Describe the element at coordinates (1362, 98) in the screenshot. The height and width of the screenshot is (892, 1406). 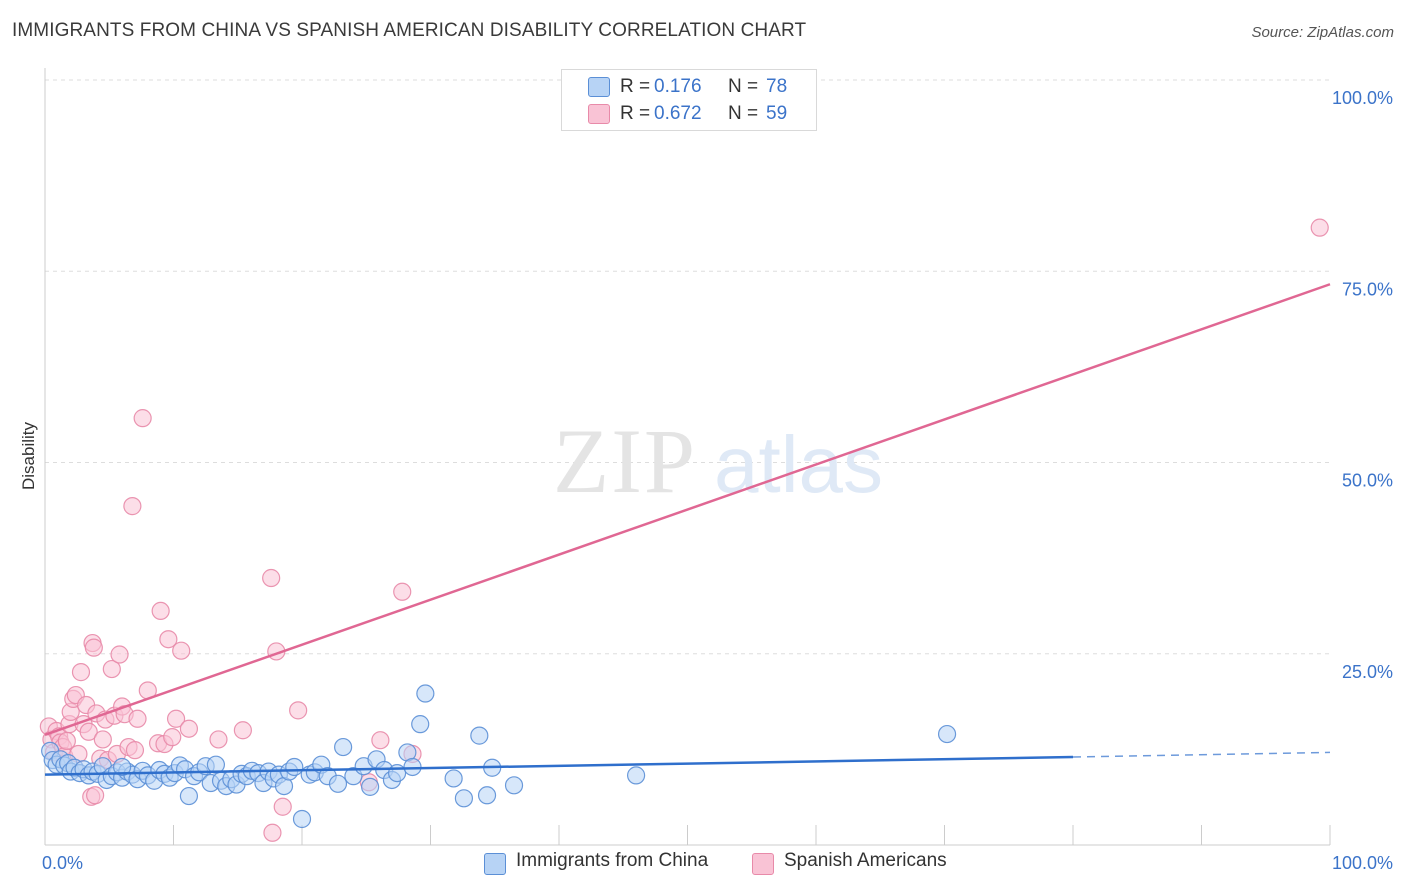
I see `y-tick-label: 100.0%` at that location.